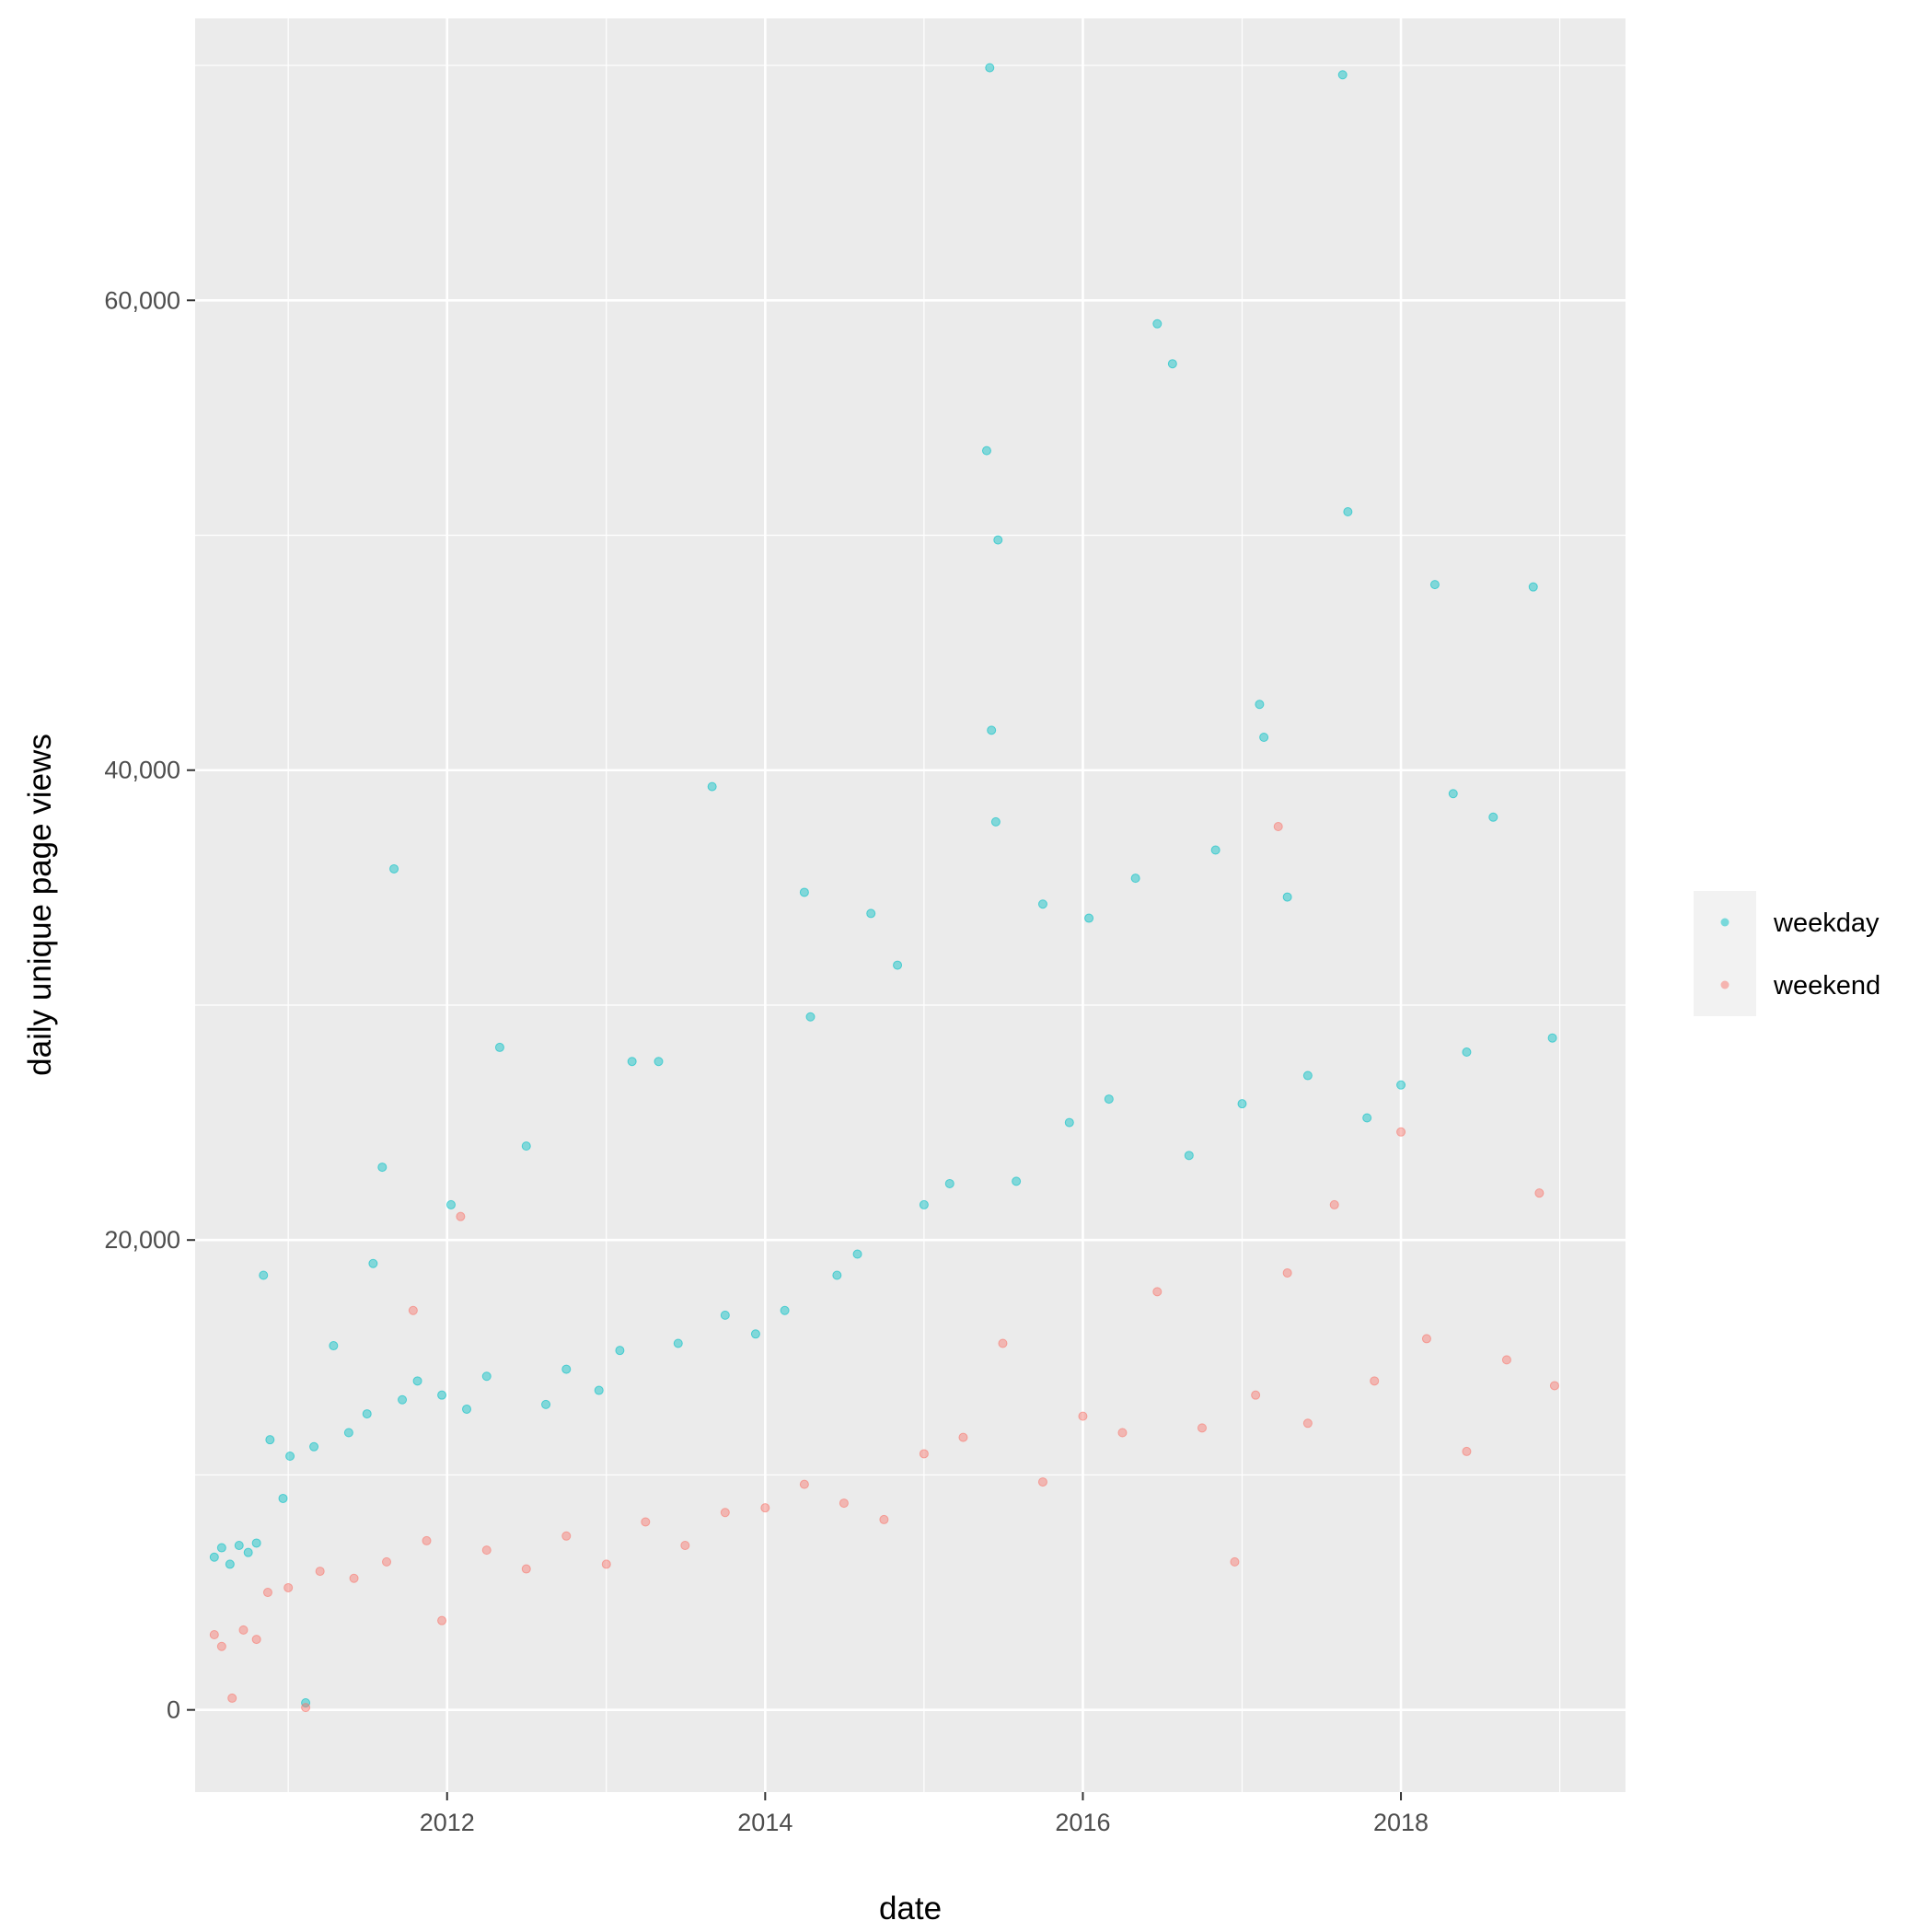 The width and height of the screenshot is (1932, 1932). I want to click on legend: weekday weekend, so click(1787, 954).